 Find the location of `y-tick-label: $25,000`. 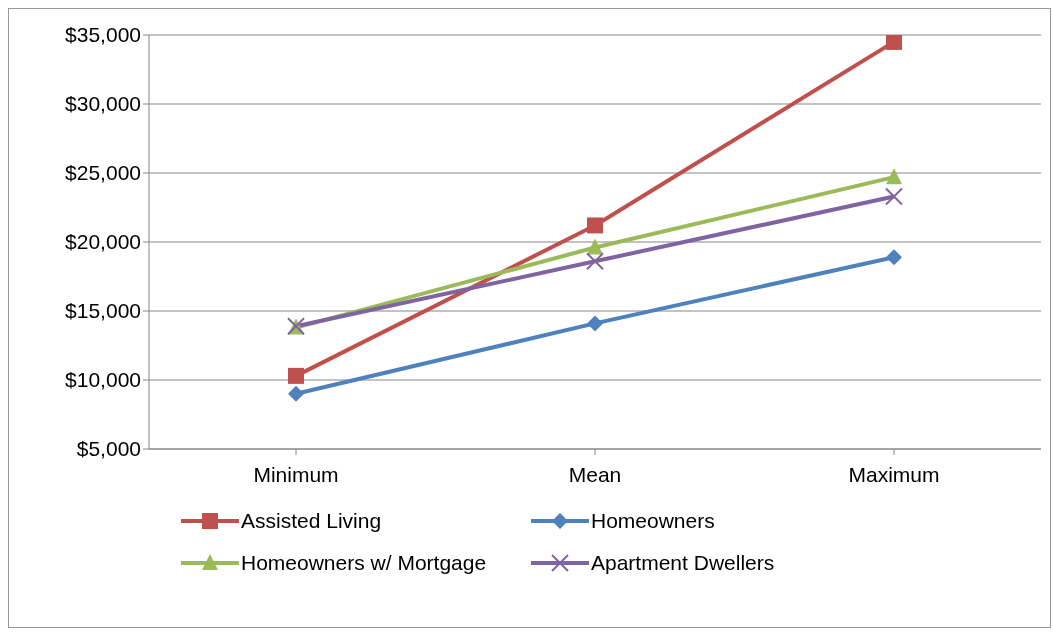

y-tick-label: $25,000 is located at coordinates (103, 173).